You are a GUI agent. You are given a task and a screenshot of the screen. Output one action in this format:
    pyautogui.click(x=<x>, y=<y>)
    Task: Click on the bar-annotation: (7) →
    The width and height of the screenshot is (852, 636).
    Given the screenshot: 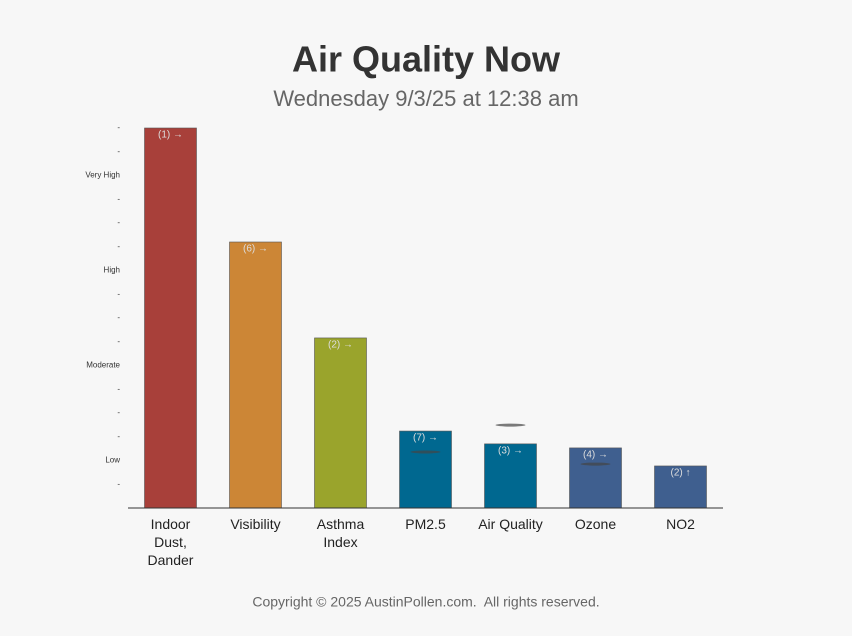 What is the action you would take?
    pyautogui.click(x=425, y=438)
    